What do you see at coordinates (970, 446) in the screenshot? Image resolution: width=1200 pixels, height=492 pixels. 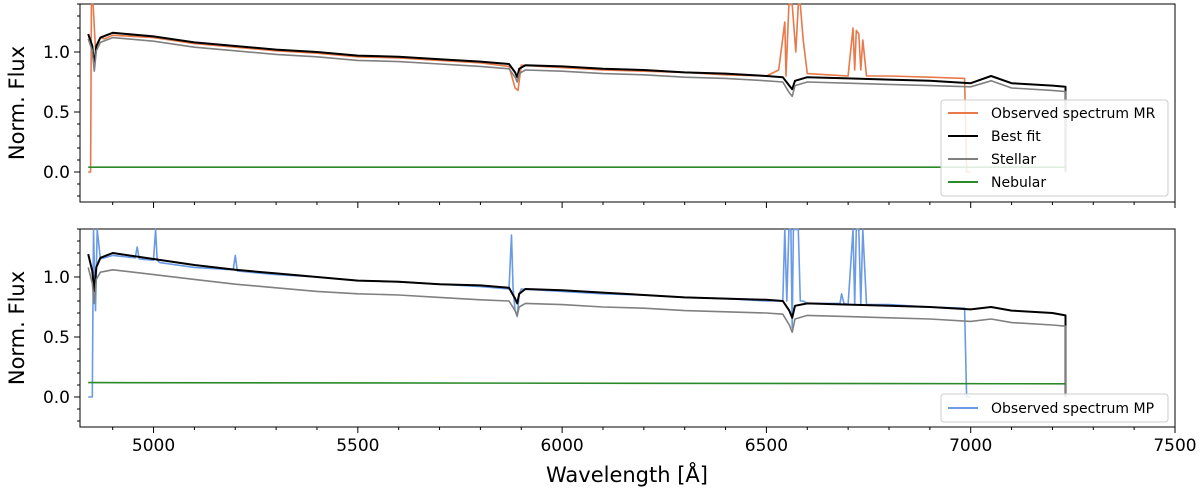 I see `bottom-x-tick-label: 7000` at bounding box center [970, 446].